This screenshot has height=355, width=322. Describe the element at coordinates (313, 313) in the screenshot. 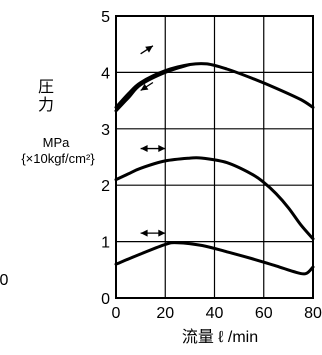

I see `x-tick-label-80: 80` at that location.